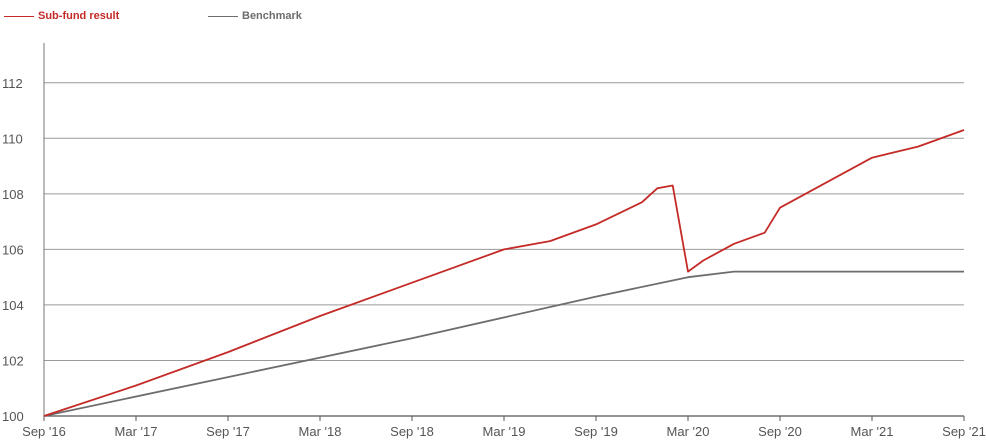 Image resolution: width=986 pixels, height=446 pixels. Describe the element at coordinates (12, 83) in the screenshot. I see `y-tick-label-112: 112` at that location.